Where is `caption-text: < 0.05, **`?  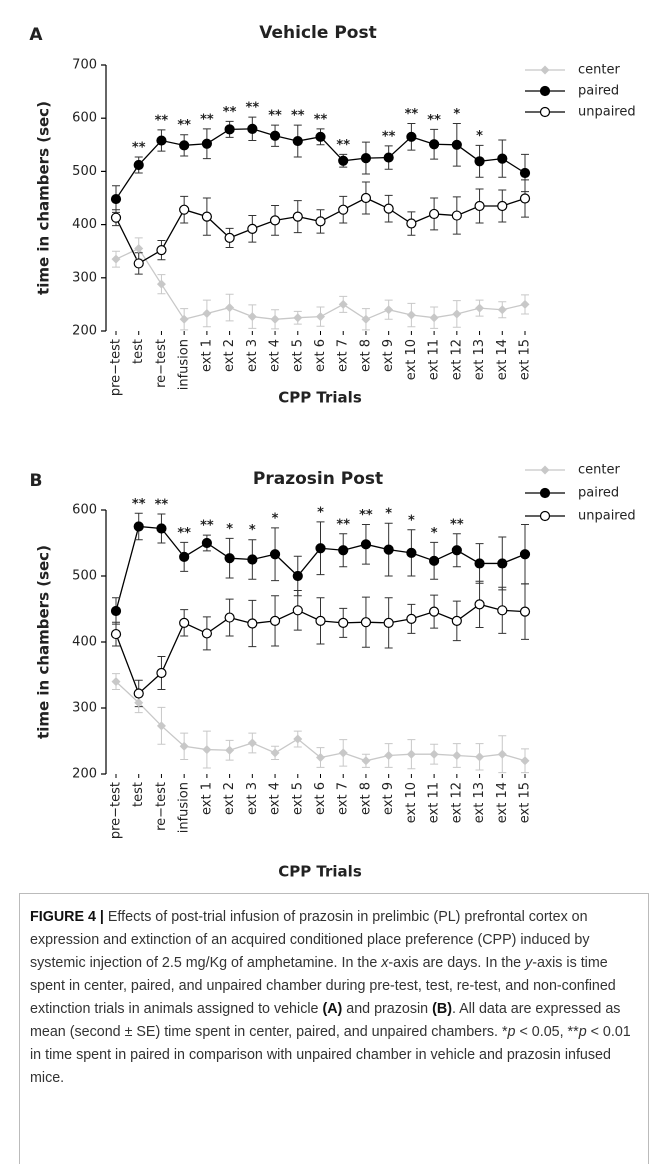
caption-text: < 0.05, ** is located at coordinates (547, 1032).